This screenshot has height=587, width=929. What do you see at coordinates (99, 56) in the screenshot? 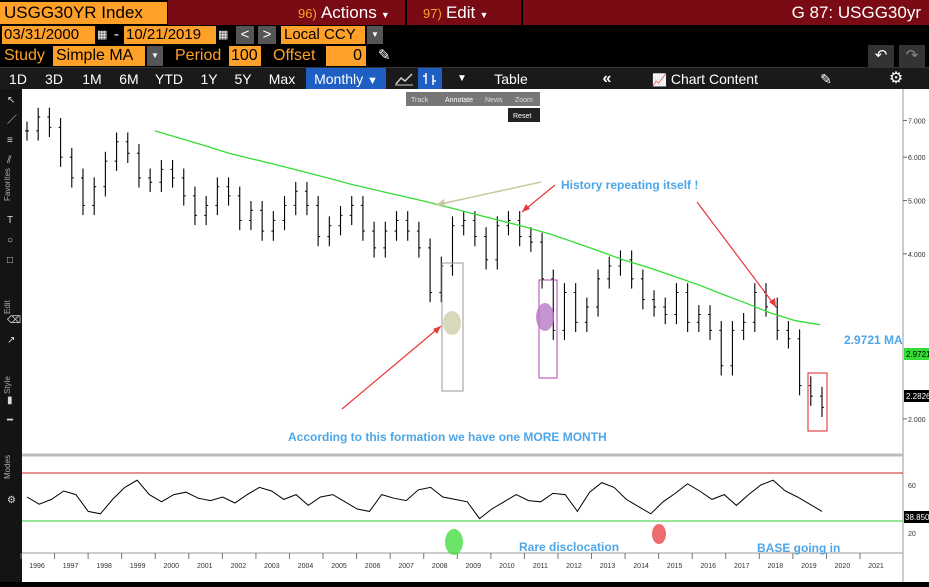
I see `study-select: Simple MA` at bounding box center [99, 56].